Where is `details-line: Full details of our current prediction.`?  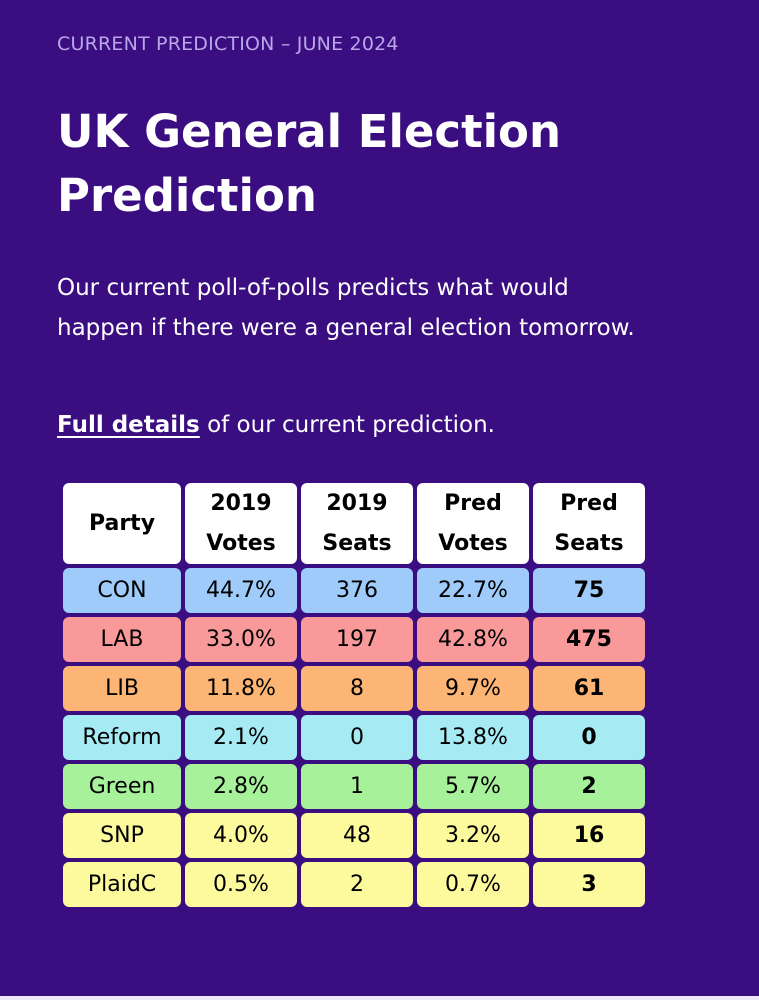 details-line: Full details of our current prediction. is located at coordinates (276, 425).